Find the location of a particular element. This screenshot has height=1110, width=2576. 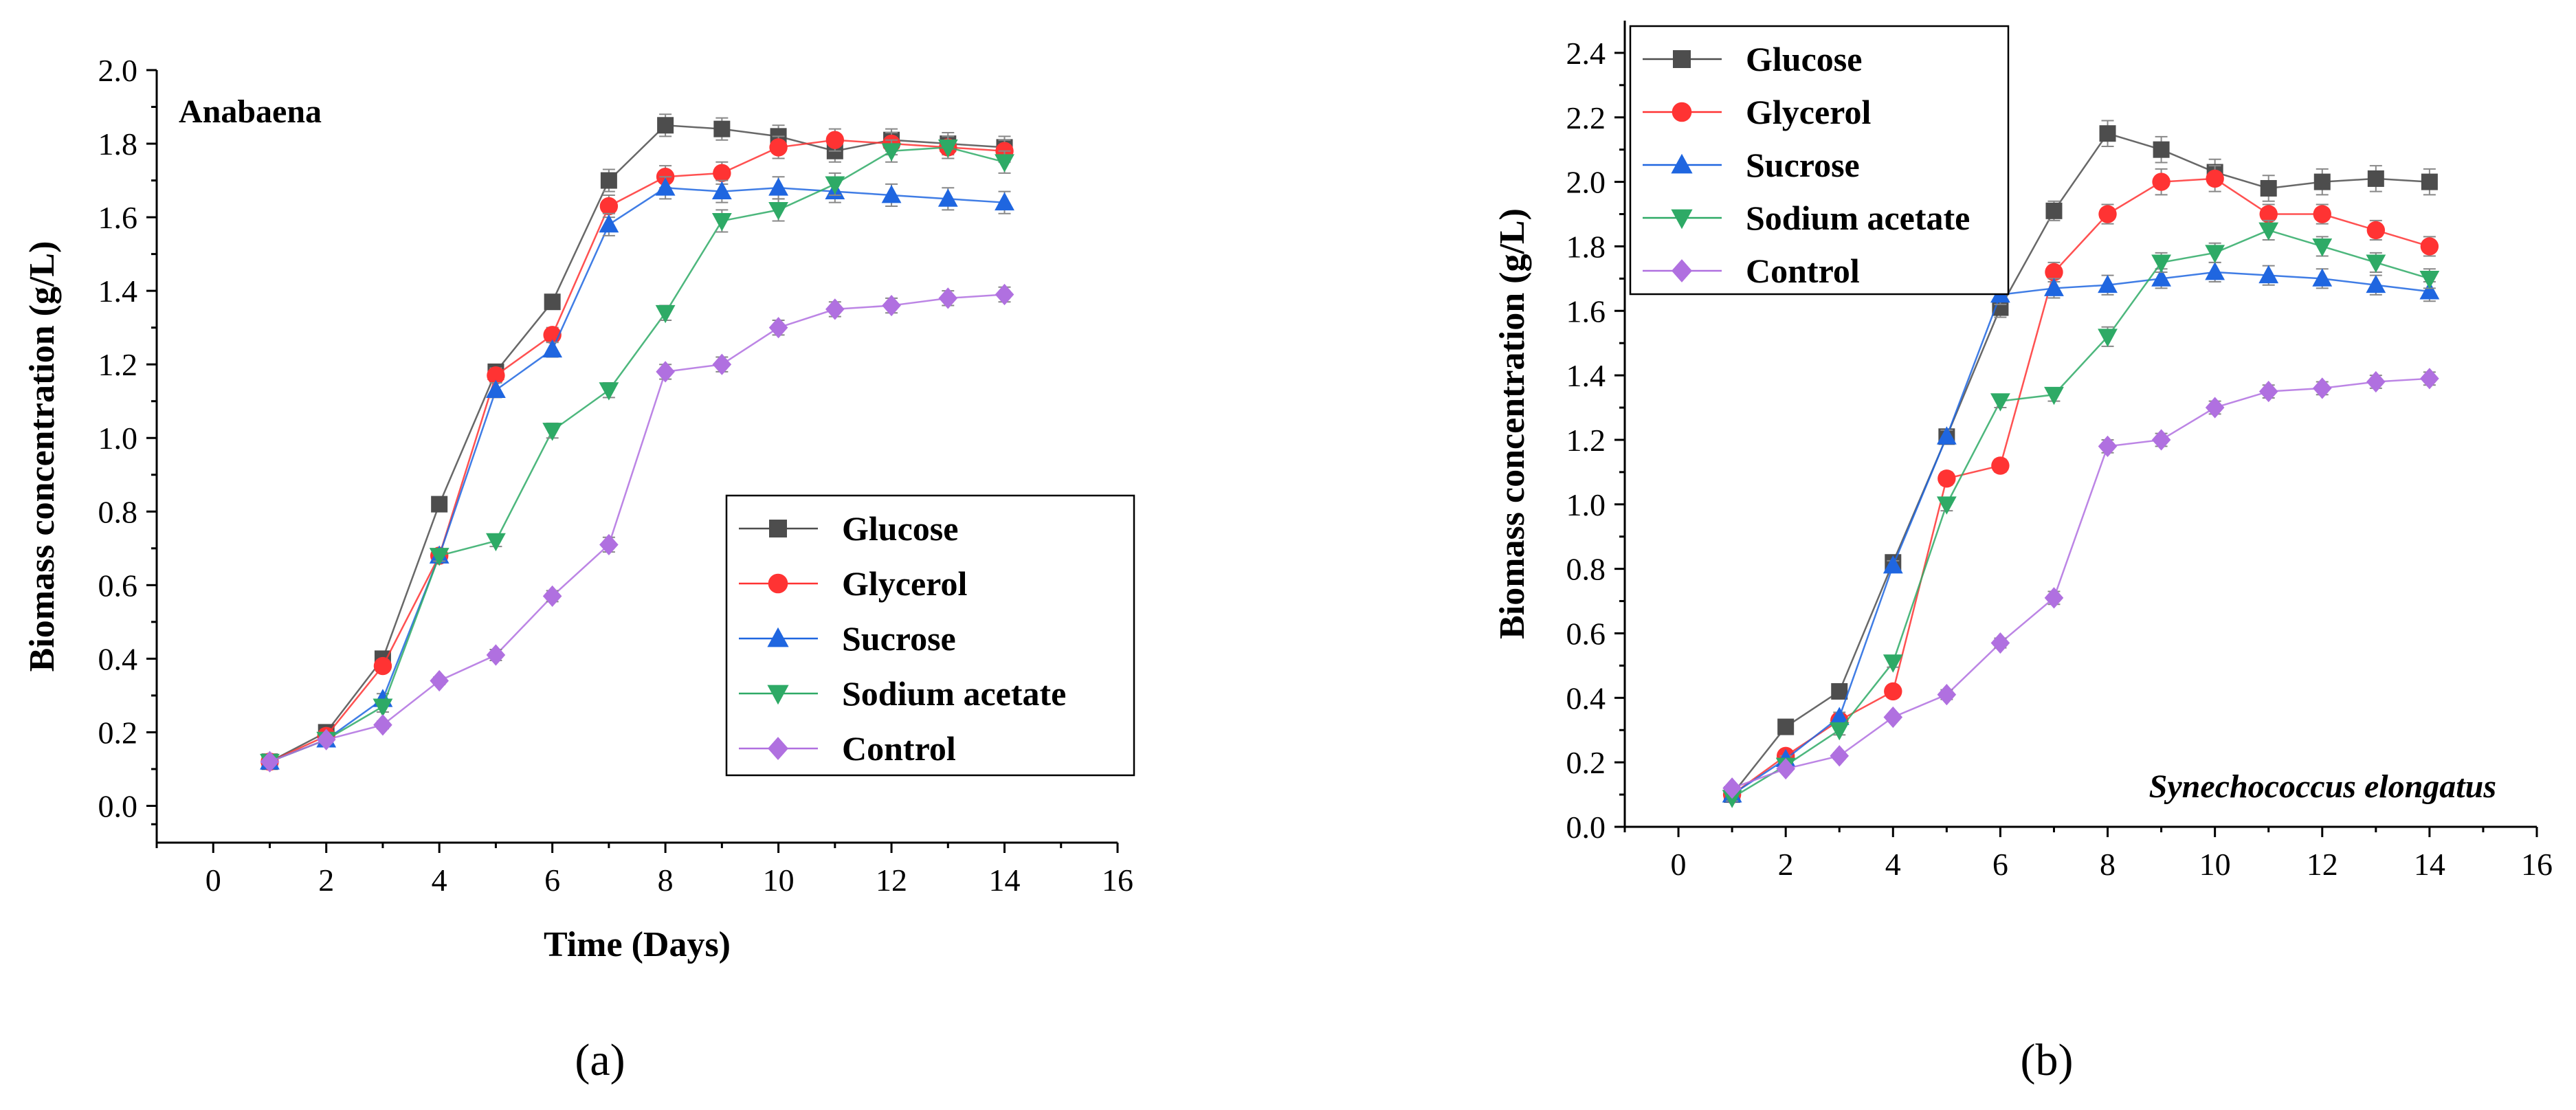

x-tick-label: 4 is located at coordinates (1893, 865).